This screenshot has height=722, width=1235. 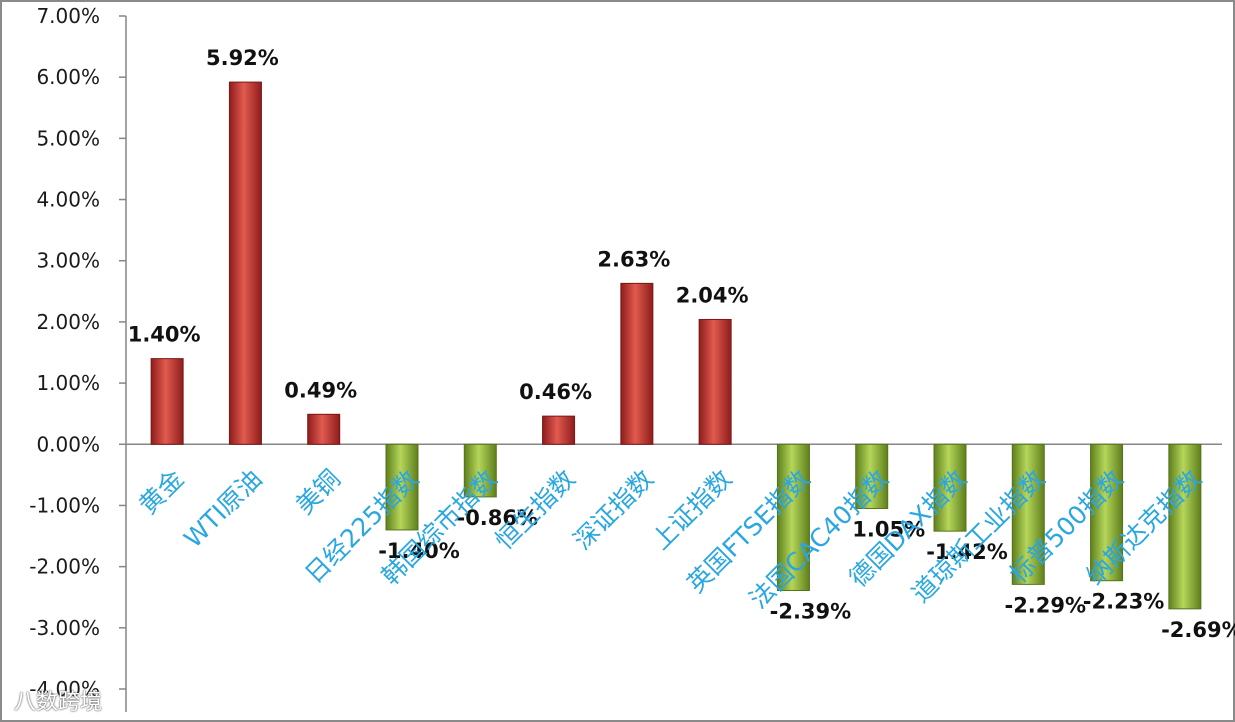 What do you see at coordinates (811, 611) in the screenshot?
I see `data-label: -2.39%` at bounding box center [811, 611].